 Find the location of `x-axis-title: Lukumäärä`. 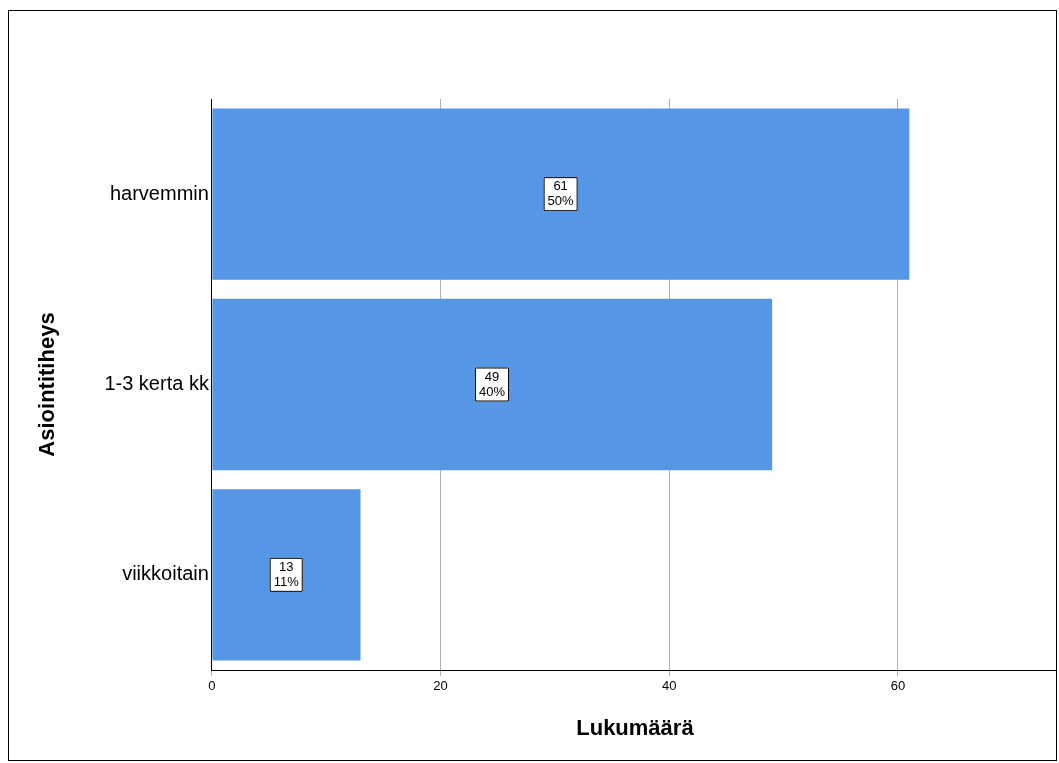

x-axis-title: Lukumäärä is located at coordinates (635, 727).